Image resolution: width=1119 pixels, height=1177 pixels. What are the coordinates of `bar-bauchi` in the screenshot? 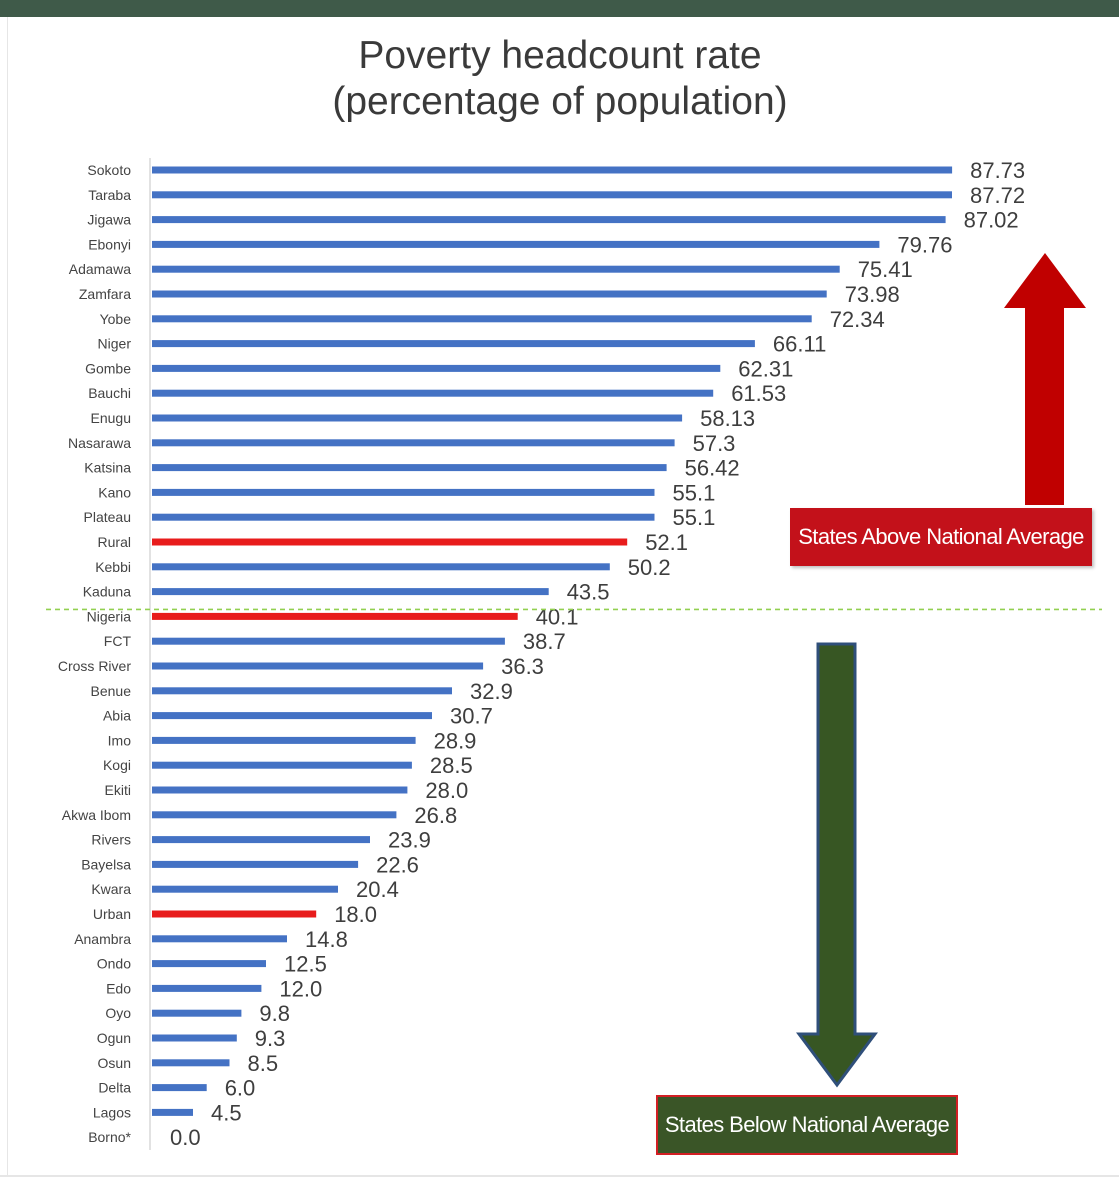 It's located at (433, 393).